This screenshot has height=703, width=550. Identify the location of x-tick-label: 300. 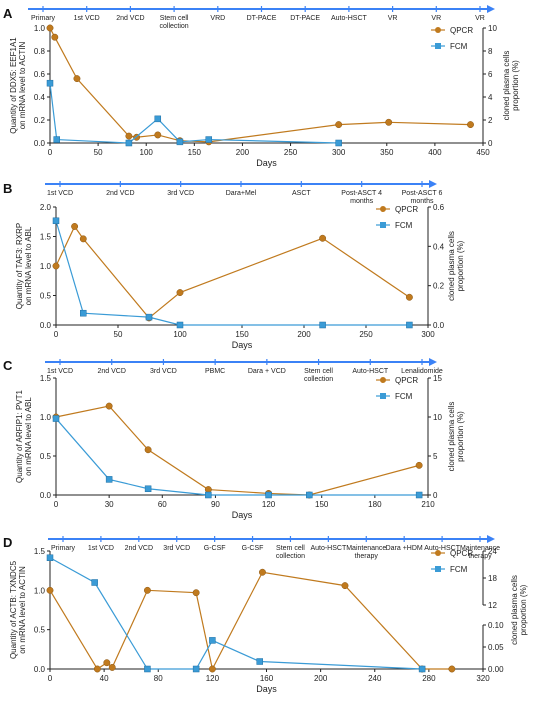
(339, 152).